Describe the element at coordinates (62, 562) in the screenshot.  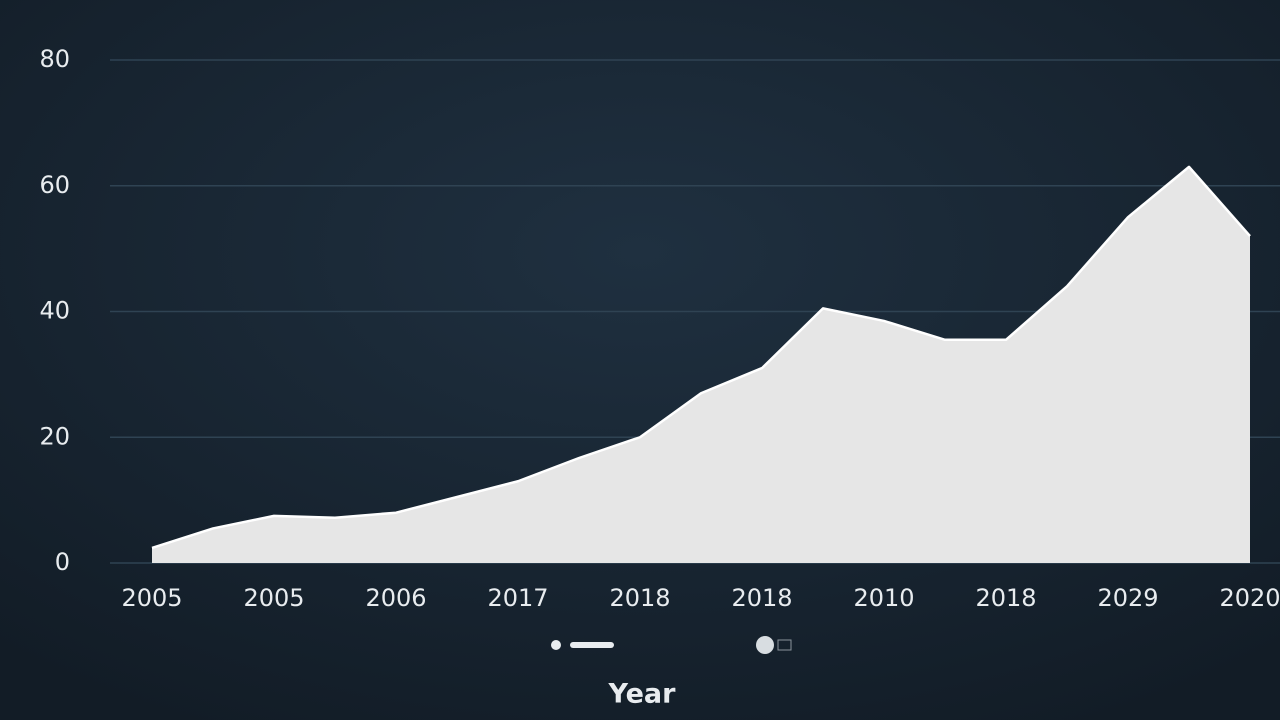
I see `y-tick-label: 0` at that location.